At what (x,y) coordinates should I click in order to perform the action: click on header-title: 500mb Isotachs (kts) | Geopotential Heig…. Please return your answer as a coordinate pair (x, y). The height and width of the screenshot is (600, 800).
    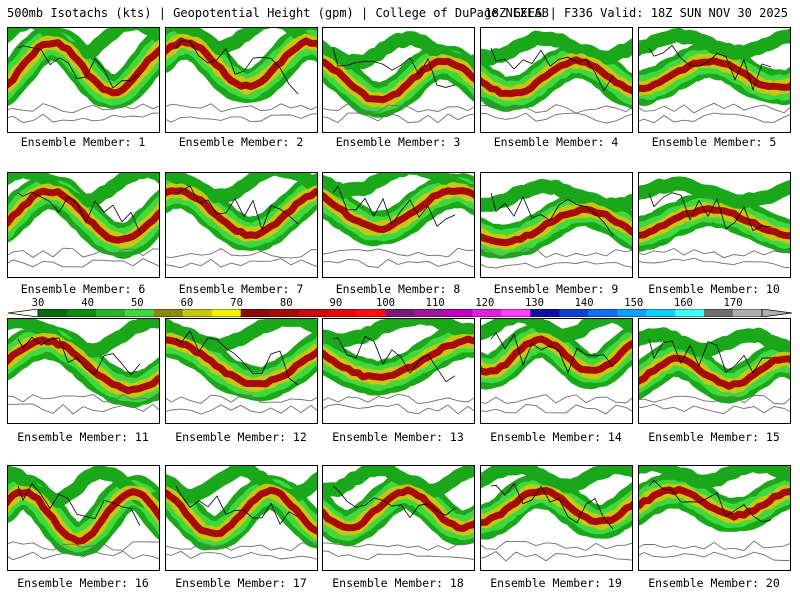
    Looking at the image, I should click on (278, 13).